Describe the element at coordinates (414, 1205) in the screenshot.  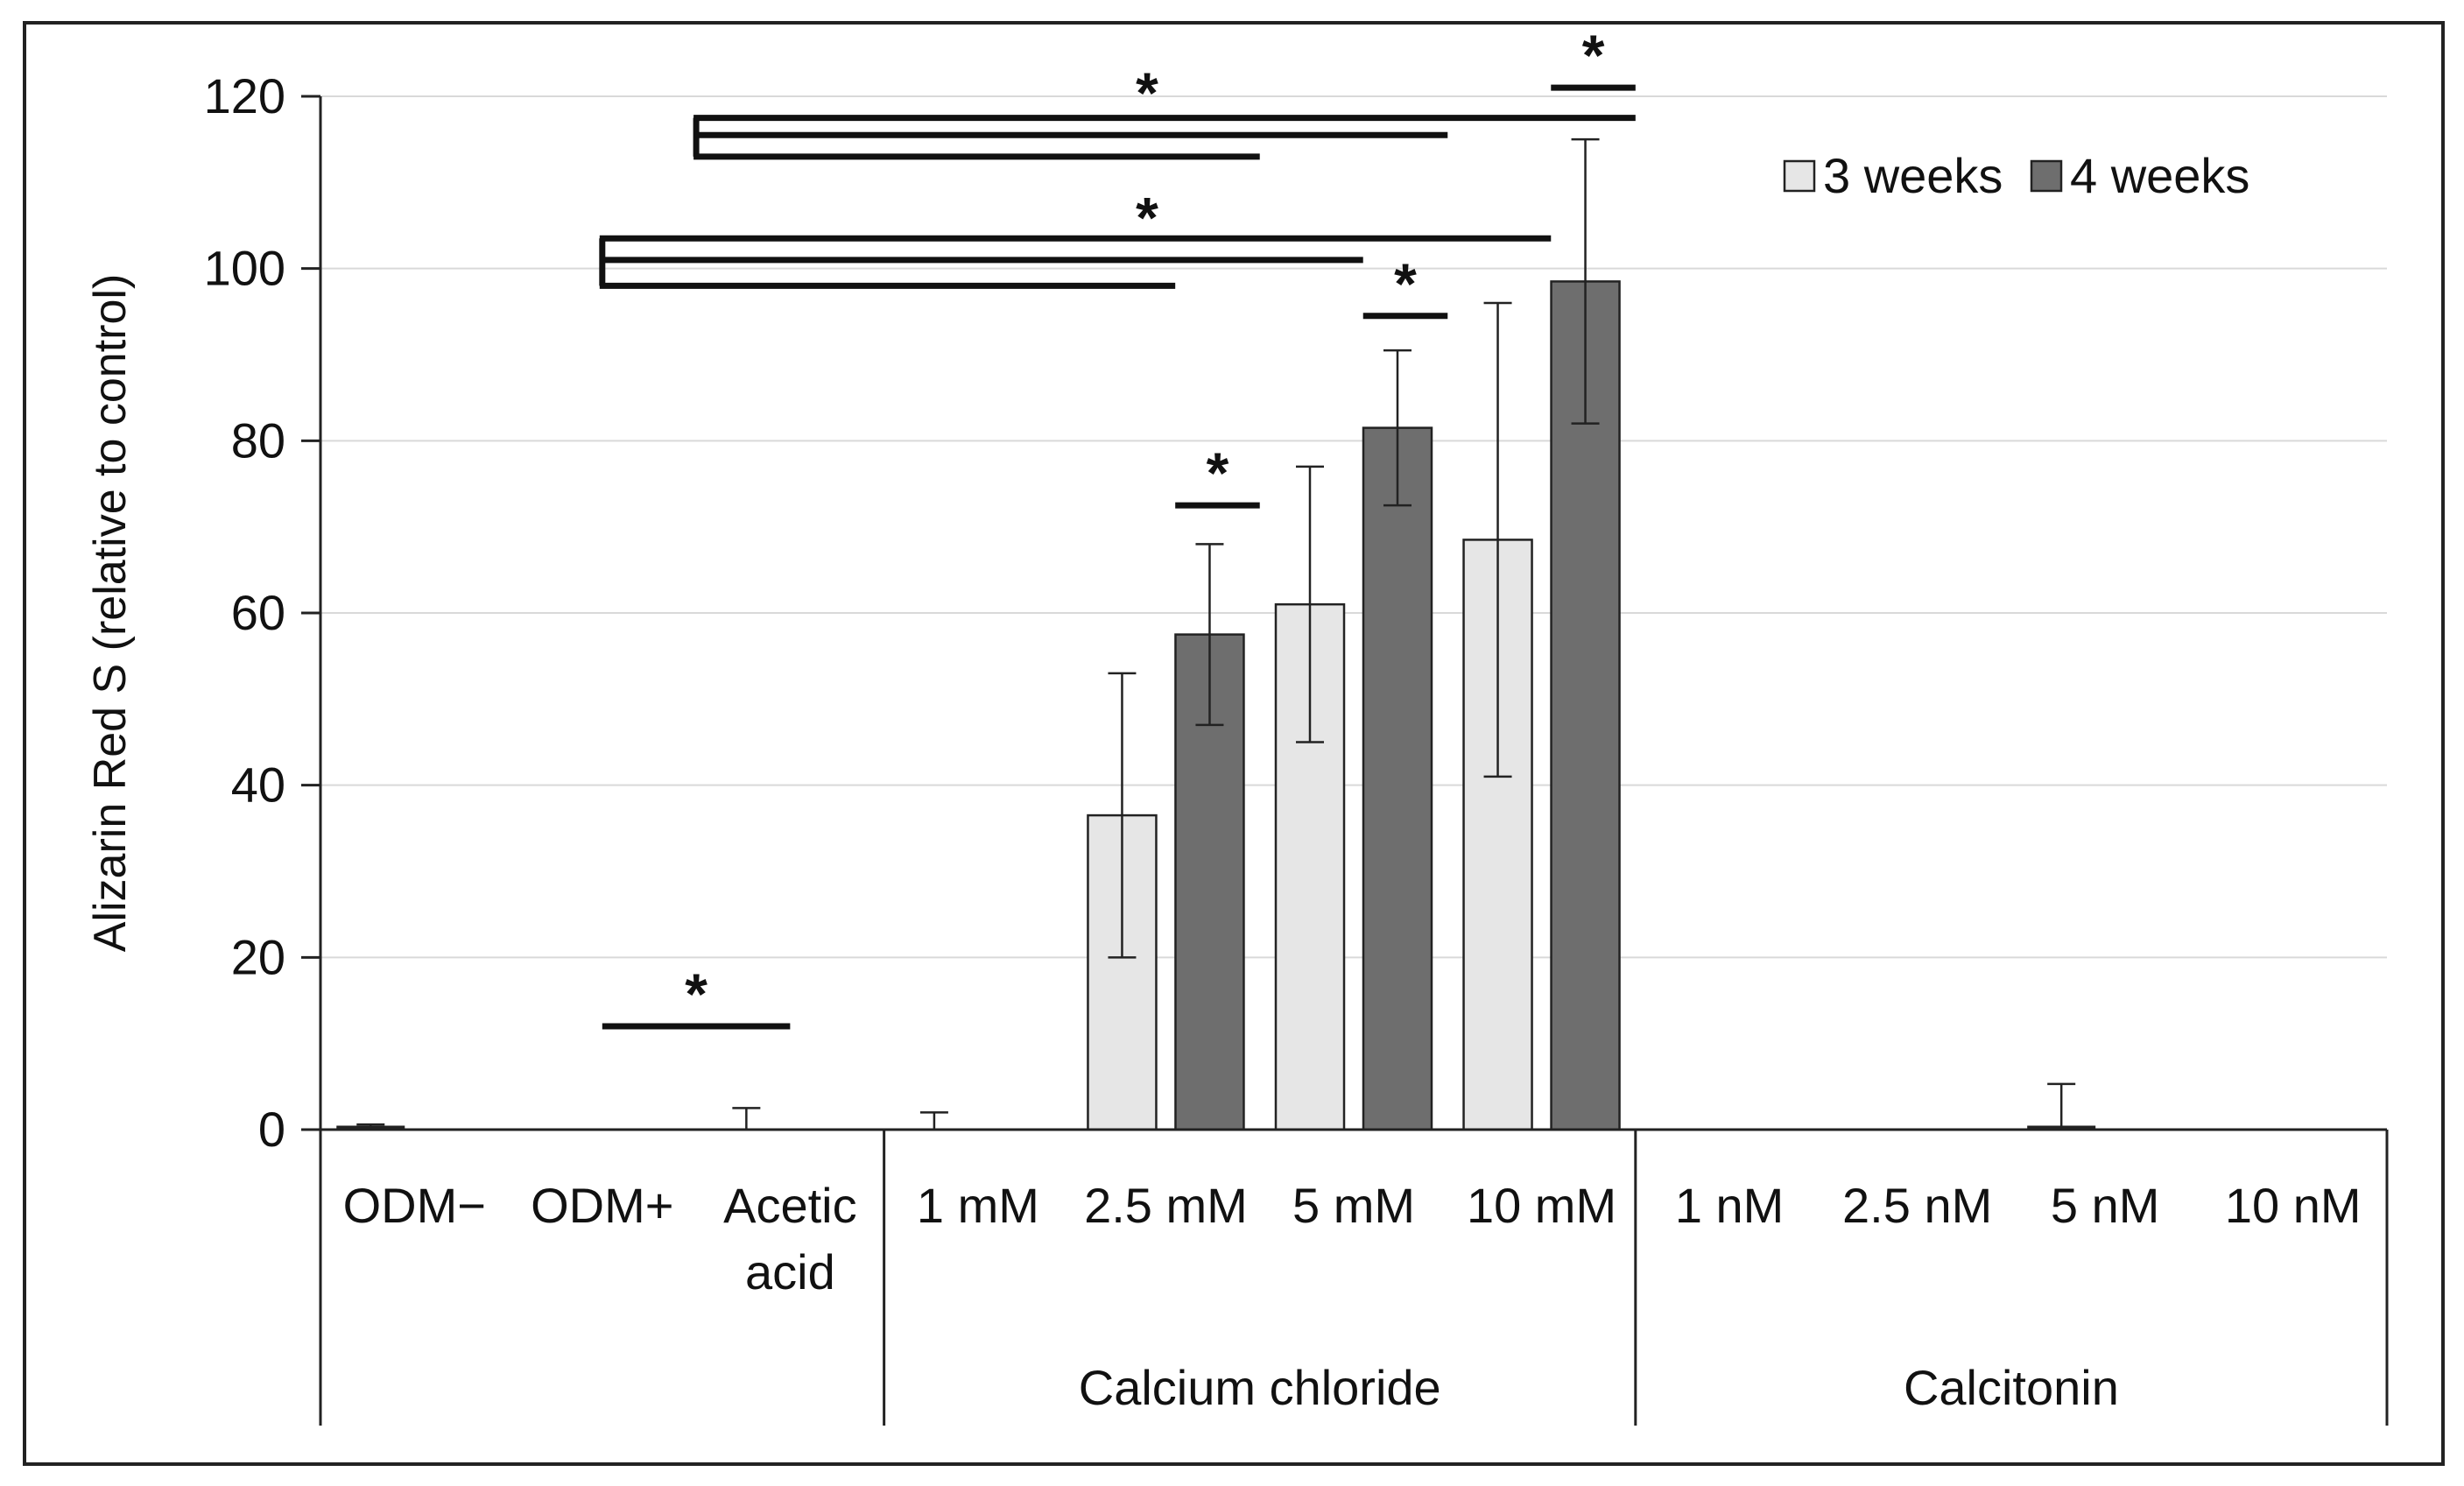
I see `category-label: ODM−` at that location.